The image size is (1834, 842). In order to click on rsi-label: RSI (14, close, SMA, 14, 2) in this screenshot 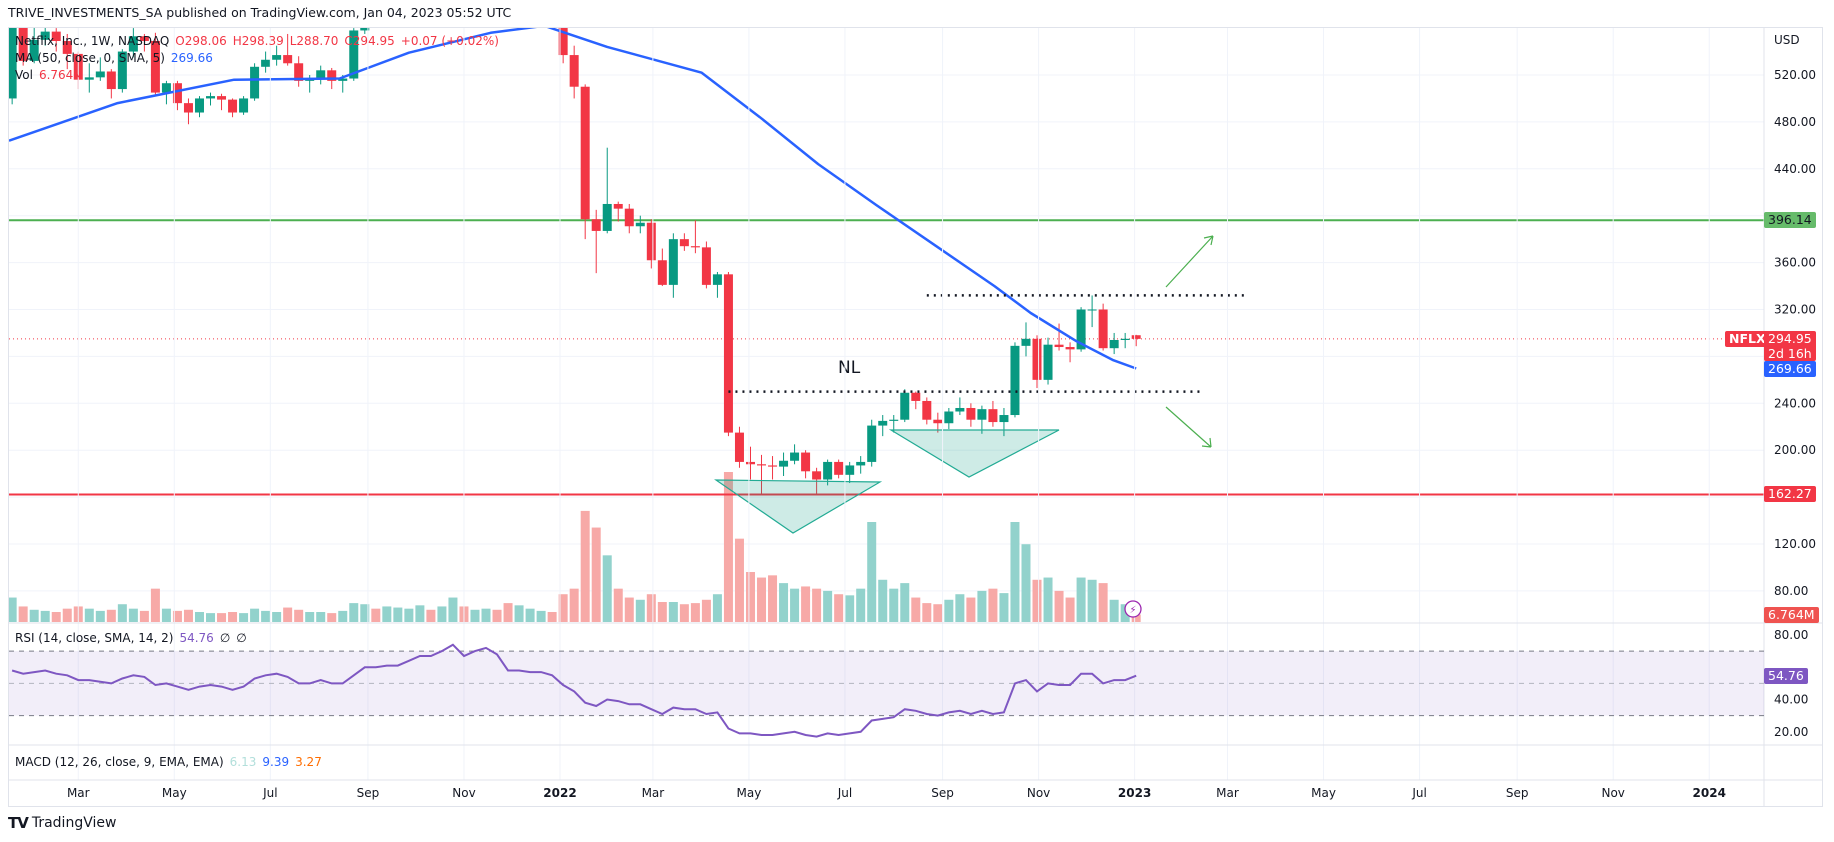, I will do `click(94, 638)`.